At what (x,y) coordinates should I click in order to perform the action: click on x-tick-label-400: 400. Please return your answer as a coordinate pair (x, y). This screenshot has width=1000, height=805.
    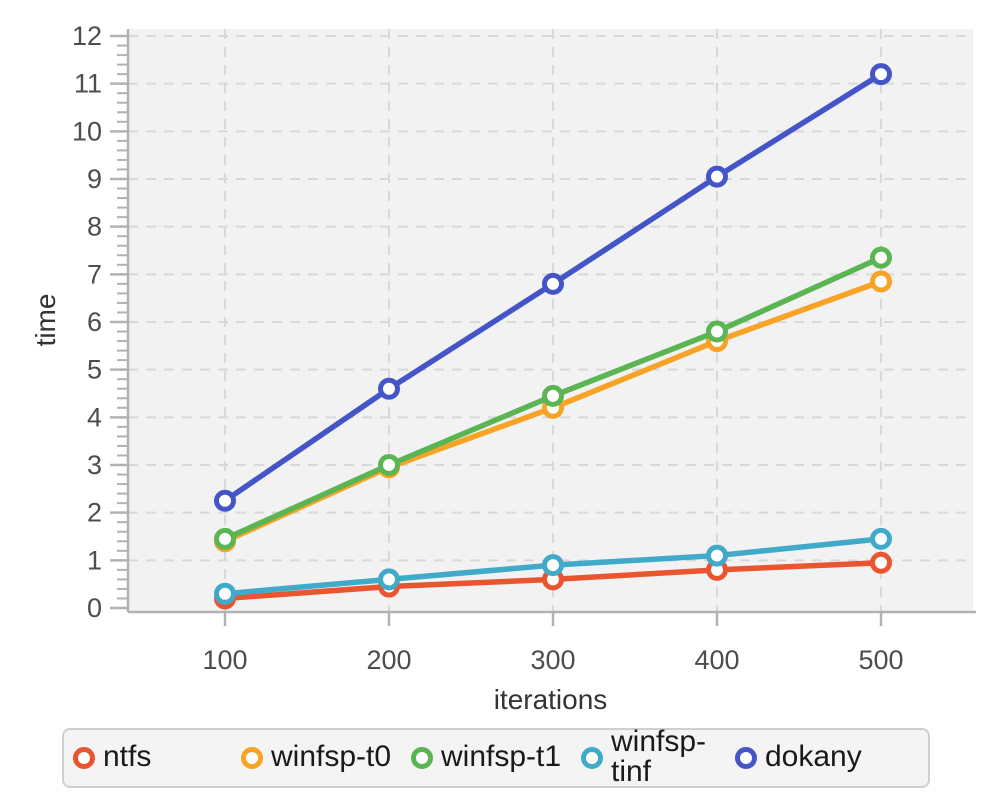
    Looking at the image, I should click on (716, 660).